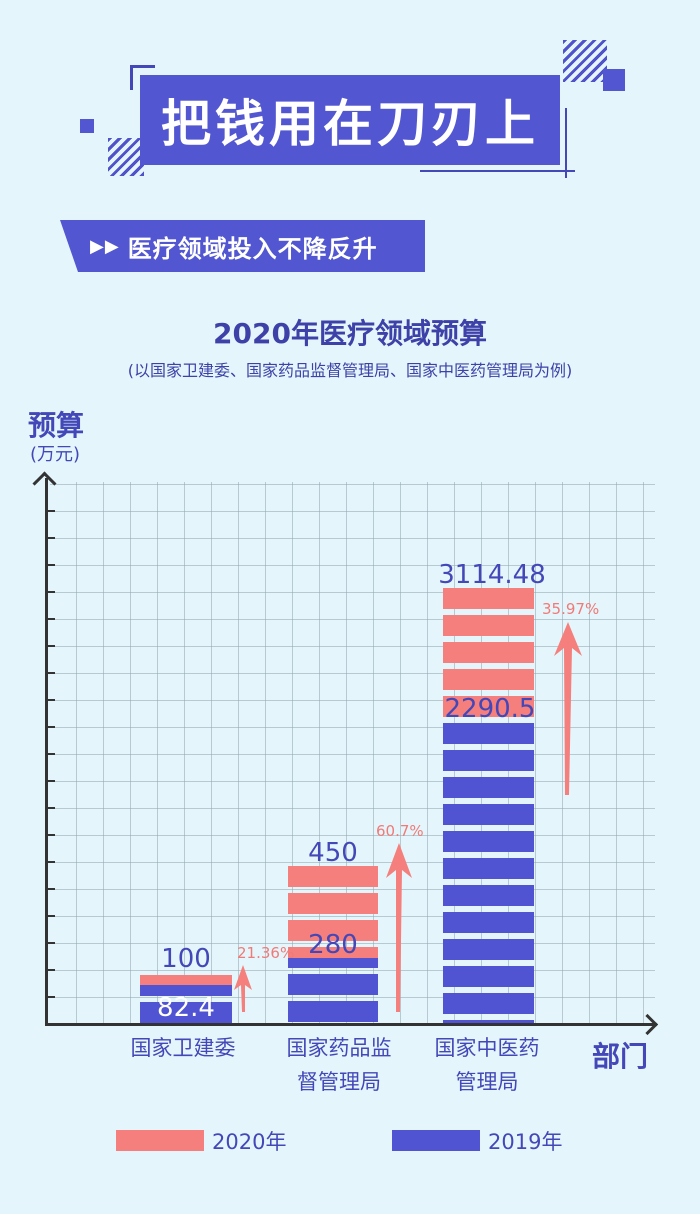 Image resolution: width=700 pixels, height=1214 pixels. What do you see at coordinates (492, 575) in the screenshot?
I see `value-label-2020-2: 3114.48` at bounding box center [492, 575].